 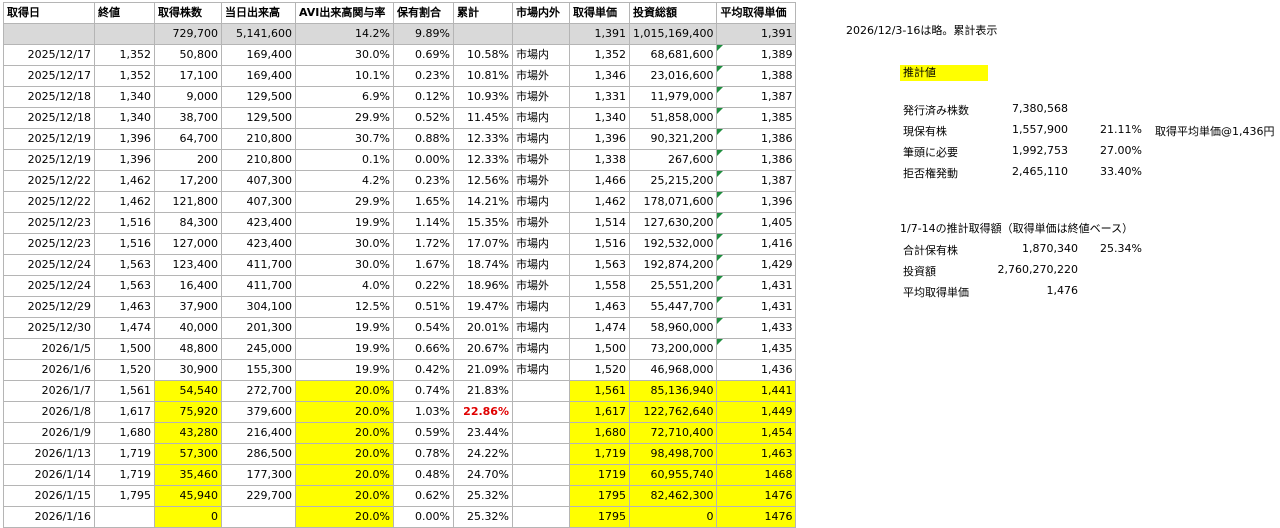 What do you see at coordinates (673, 223) in the screenshot?
I see `cell: 127,630,200` at bounding box center [673, 223].